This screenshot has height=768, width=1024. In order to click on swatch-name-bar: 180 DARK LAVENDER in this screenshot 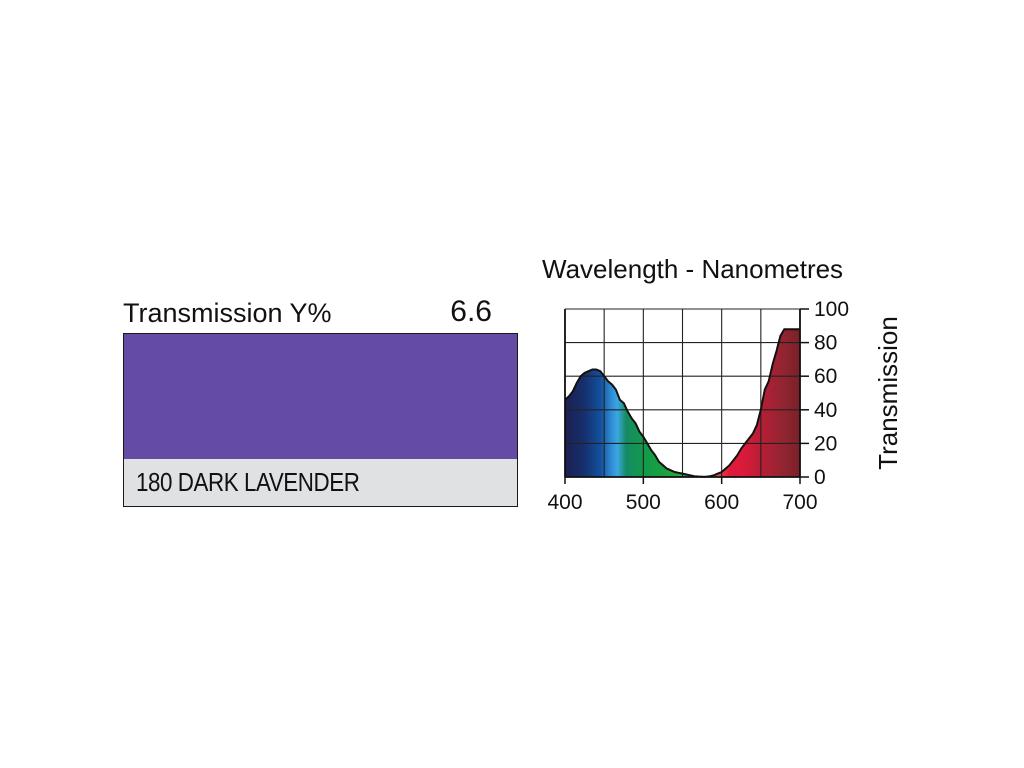, I will do `click(320, 482)`.